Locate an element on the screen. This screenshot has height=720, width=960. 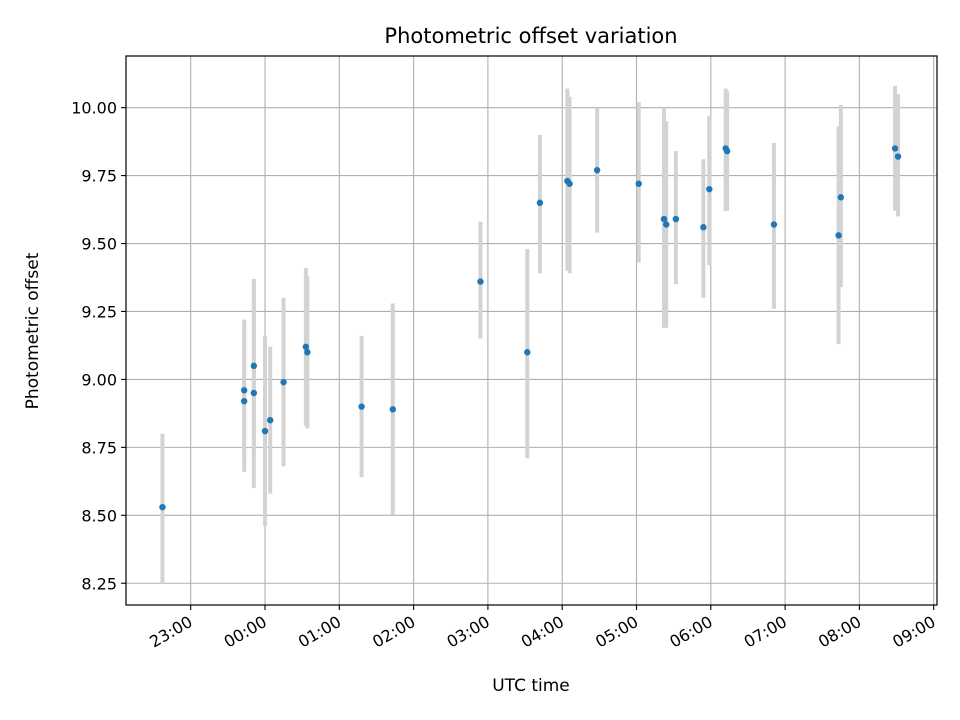
y-axis: 8.25 8.50 8.75 9.00 9.25 9.50 9.75 10.00 is located at coordinates (98, 346).